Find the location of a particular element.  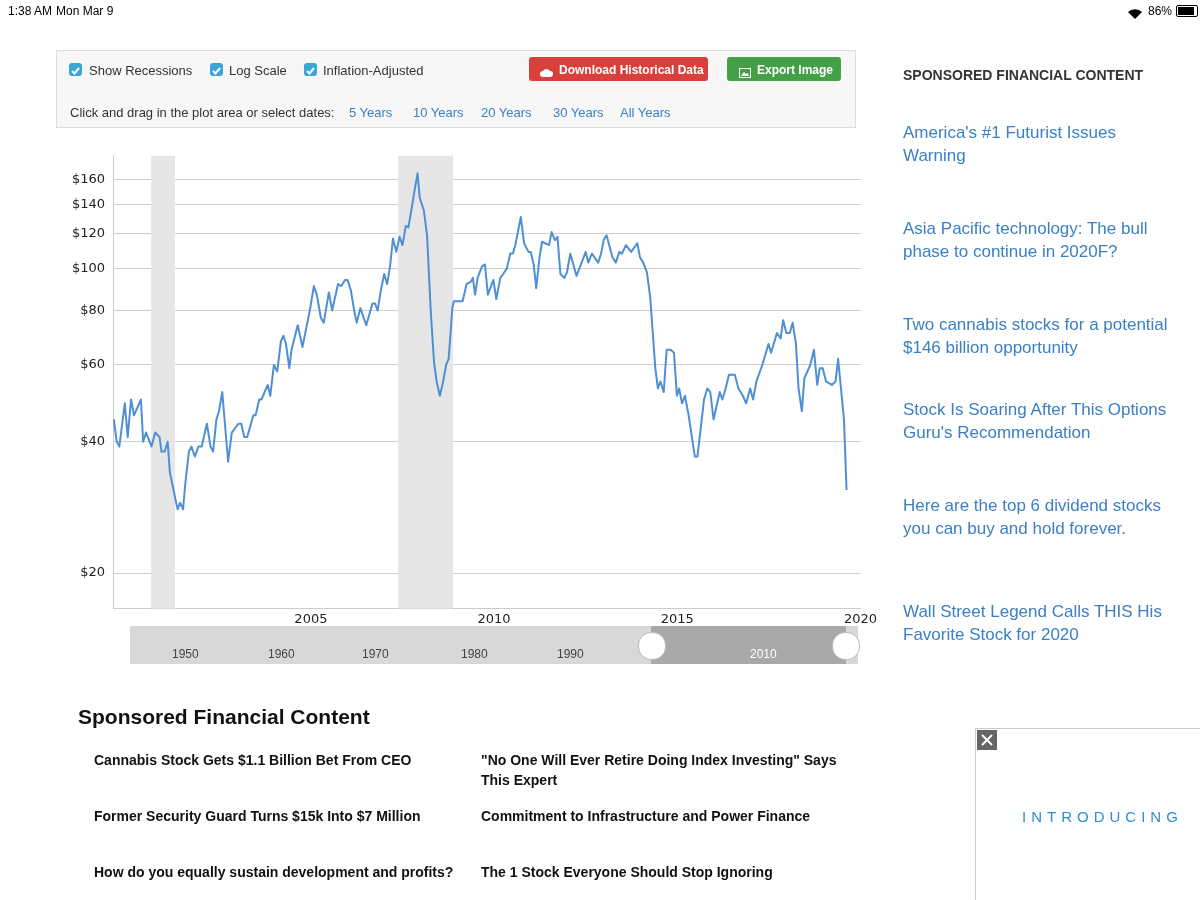

text: All Years is located at coordinates (645, 112).